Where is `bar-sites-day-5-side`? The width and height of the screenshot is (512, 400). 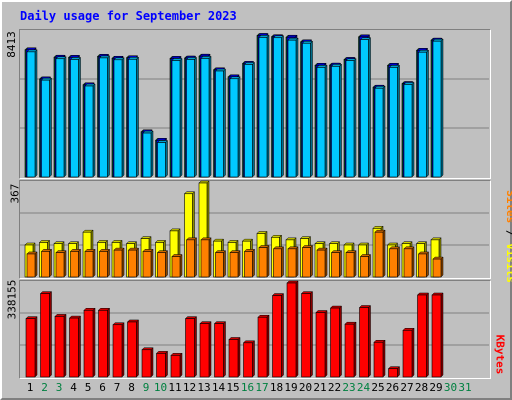
bar-sites-day-5-side is located at coordinates (94, 263).